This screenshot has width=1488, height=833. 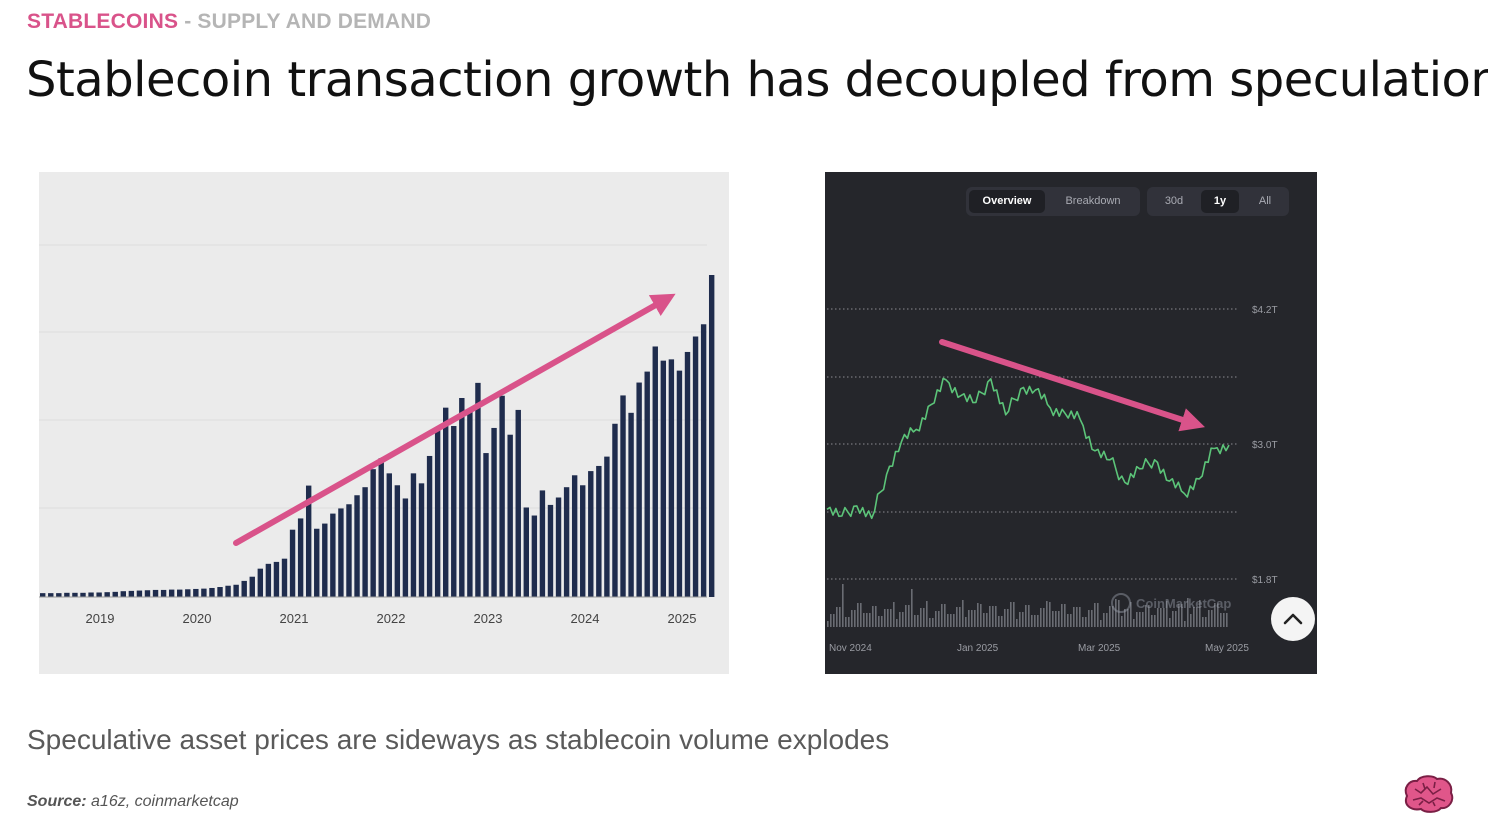 What do you see at coordinates (1293, 619) in the screenshot?
I see `scroll-to-top-button` at bounding box center [1293, 619].